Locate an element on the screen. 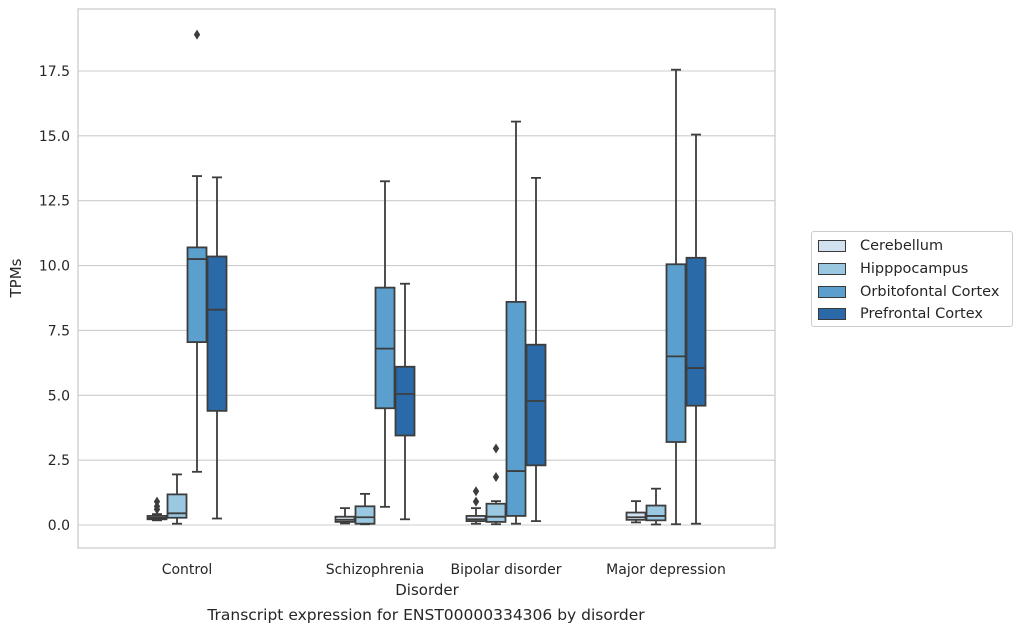  y-tick-label: 0.0 is located at coordinates (59, 526).